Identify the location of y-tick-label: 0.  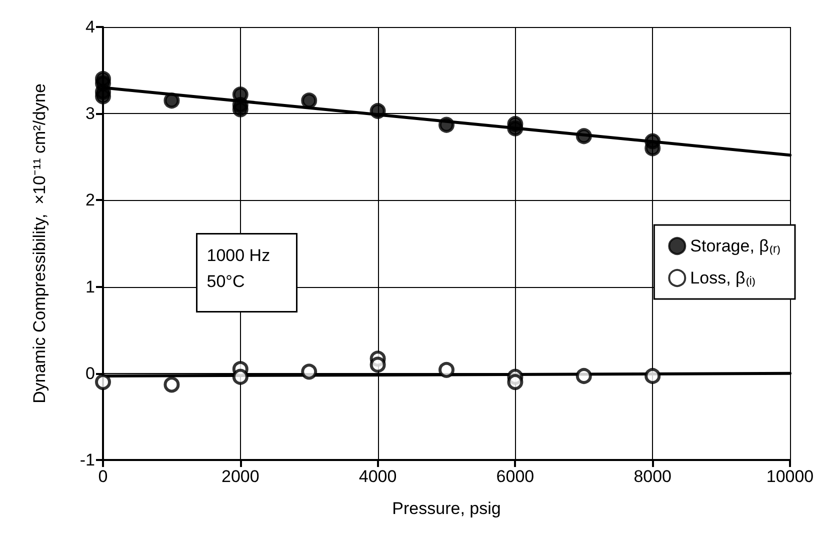
(90, 373).